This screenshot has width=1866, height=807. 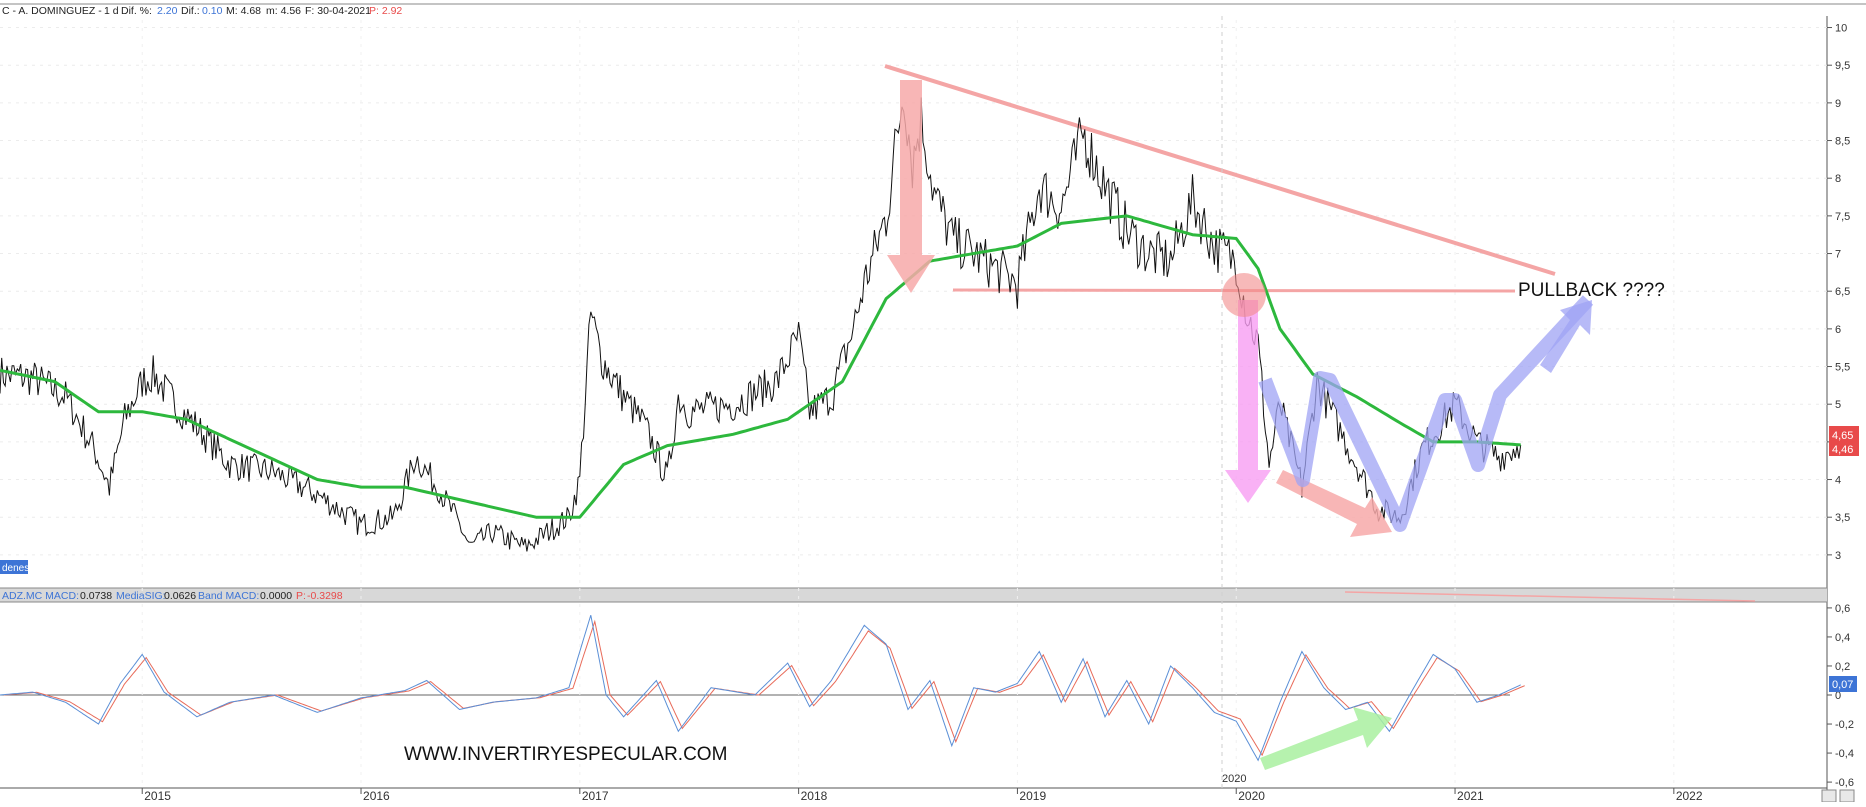 I want to click on macd-tick-label: 0, so click(x=1838, y=696).